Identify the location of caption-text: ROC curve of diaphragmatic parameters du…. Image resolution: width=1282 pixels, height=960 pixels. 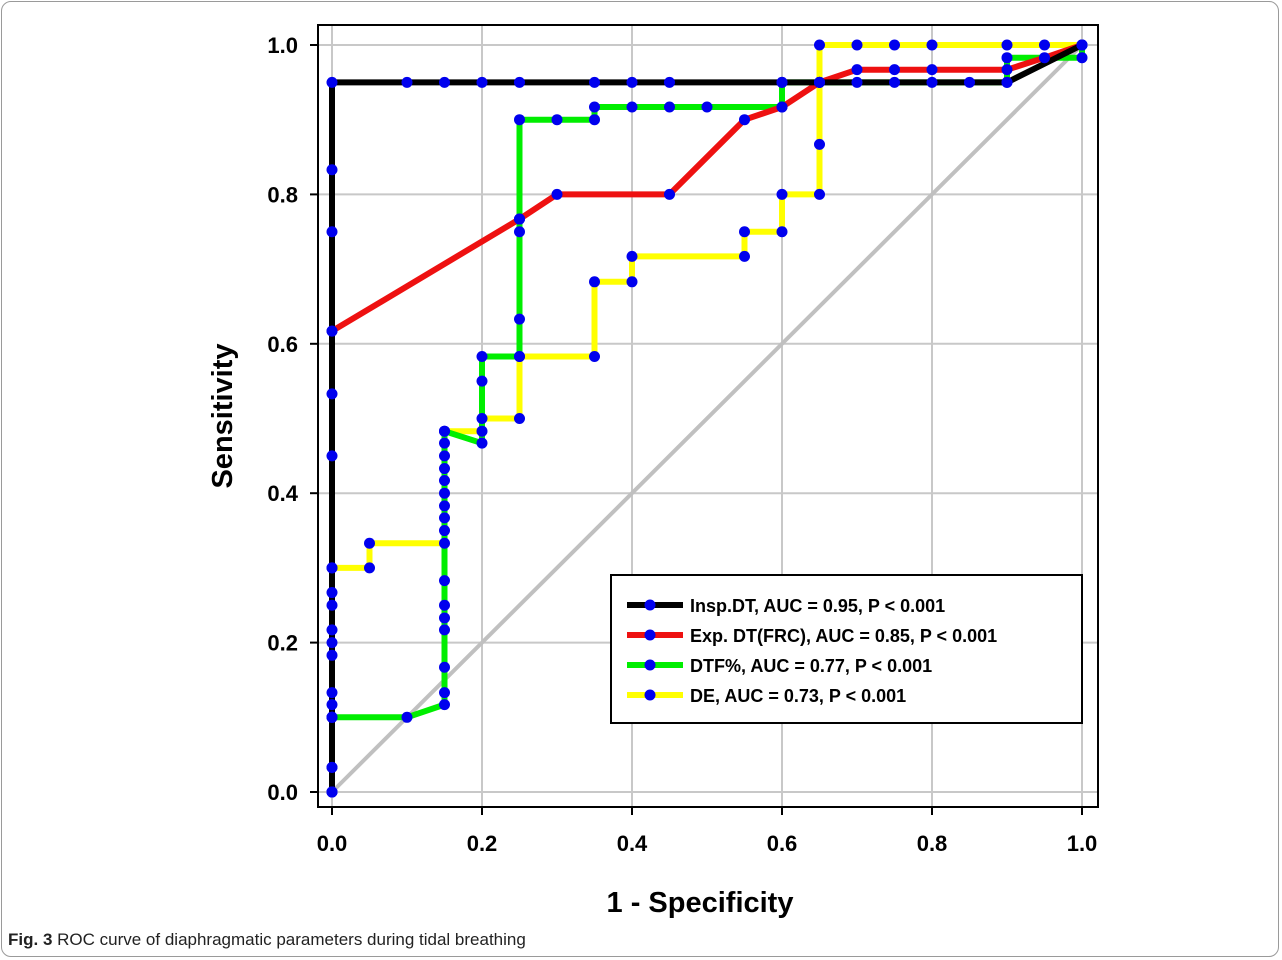
(291, 939).